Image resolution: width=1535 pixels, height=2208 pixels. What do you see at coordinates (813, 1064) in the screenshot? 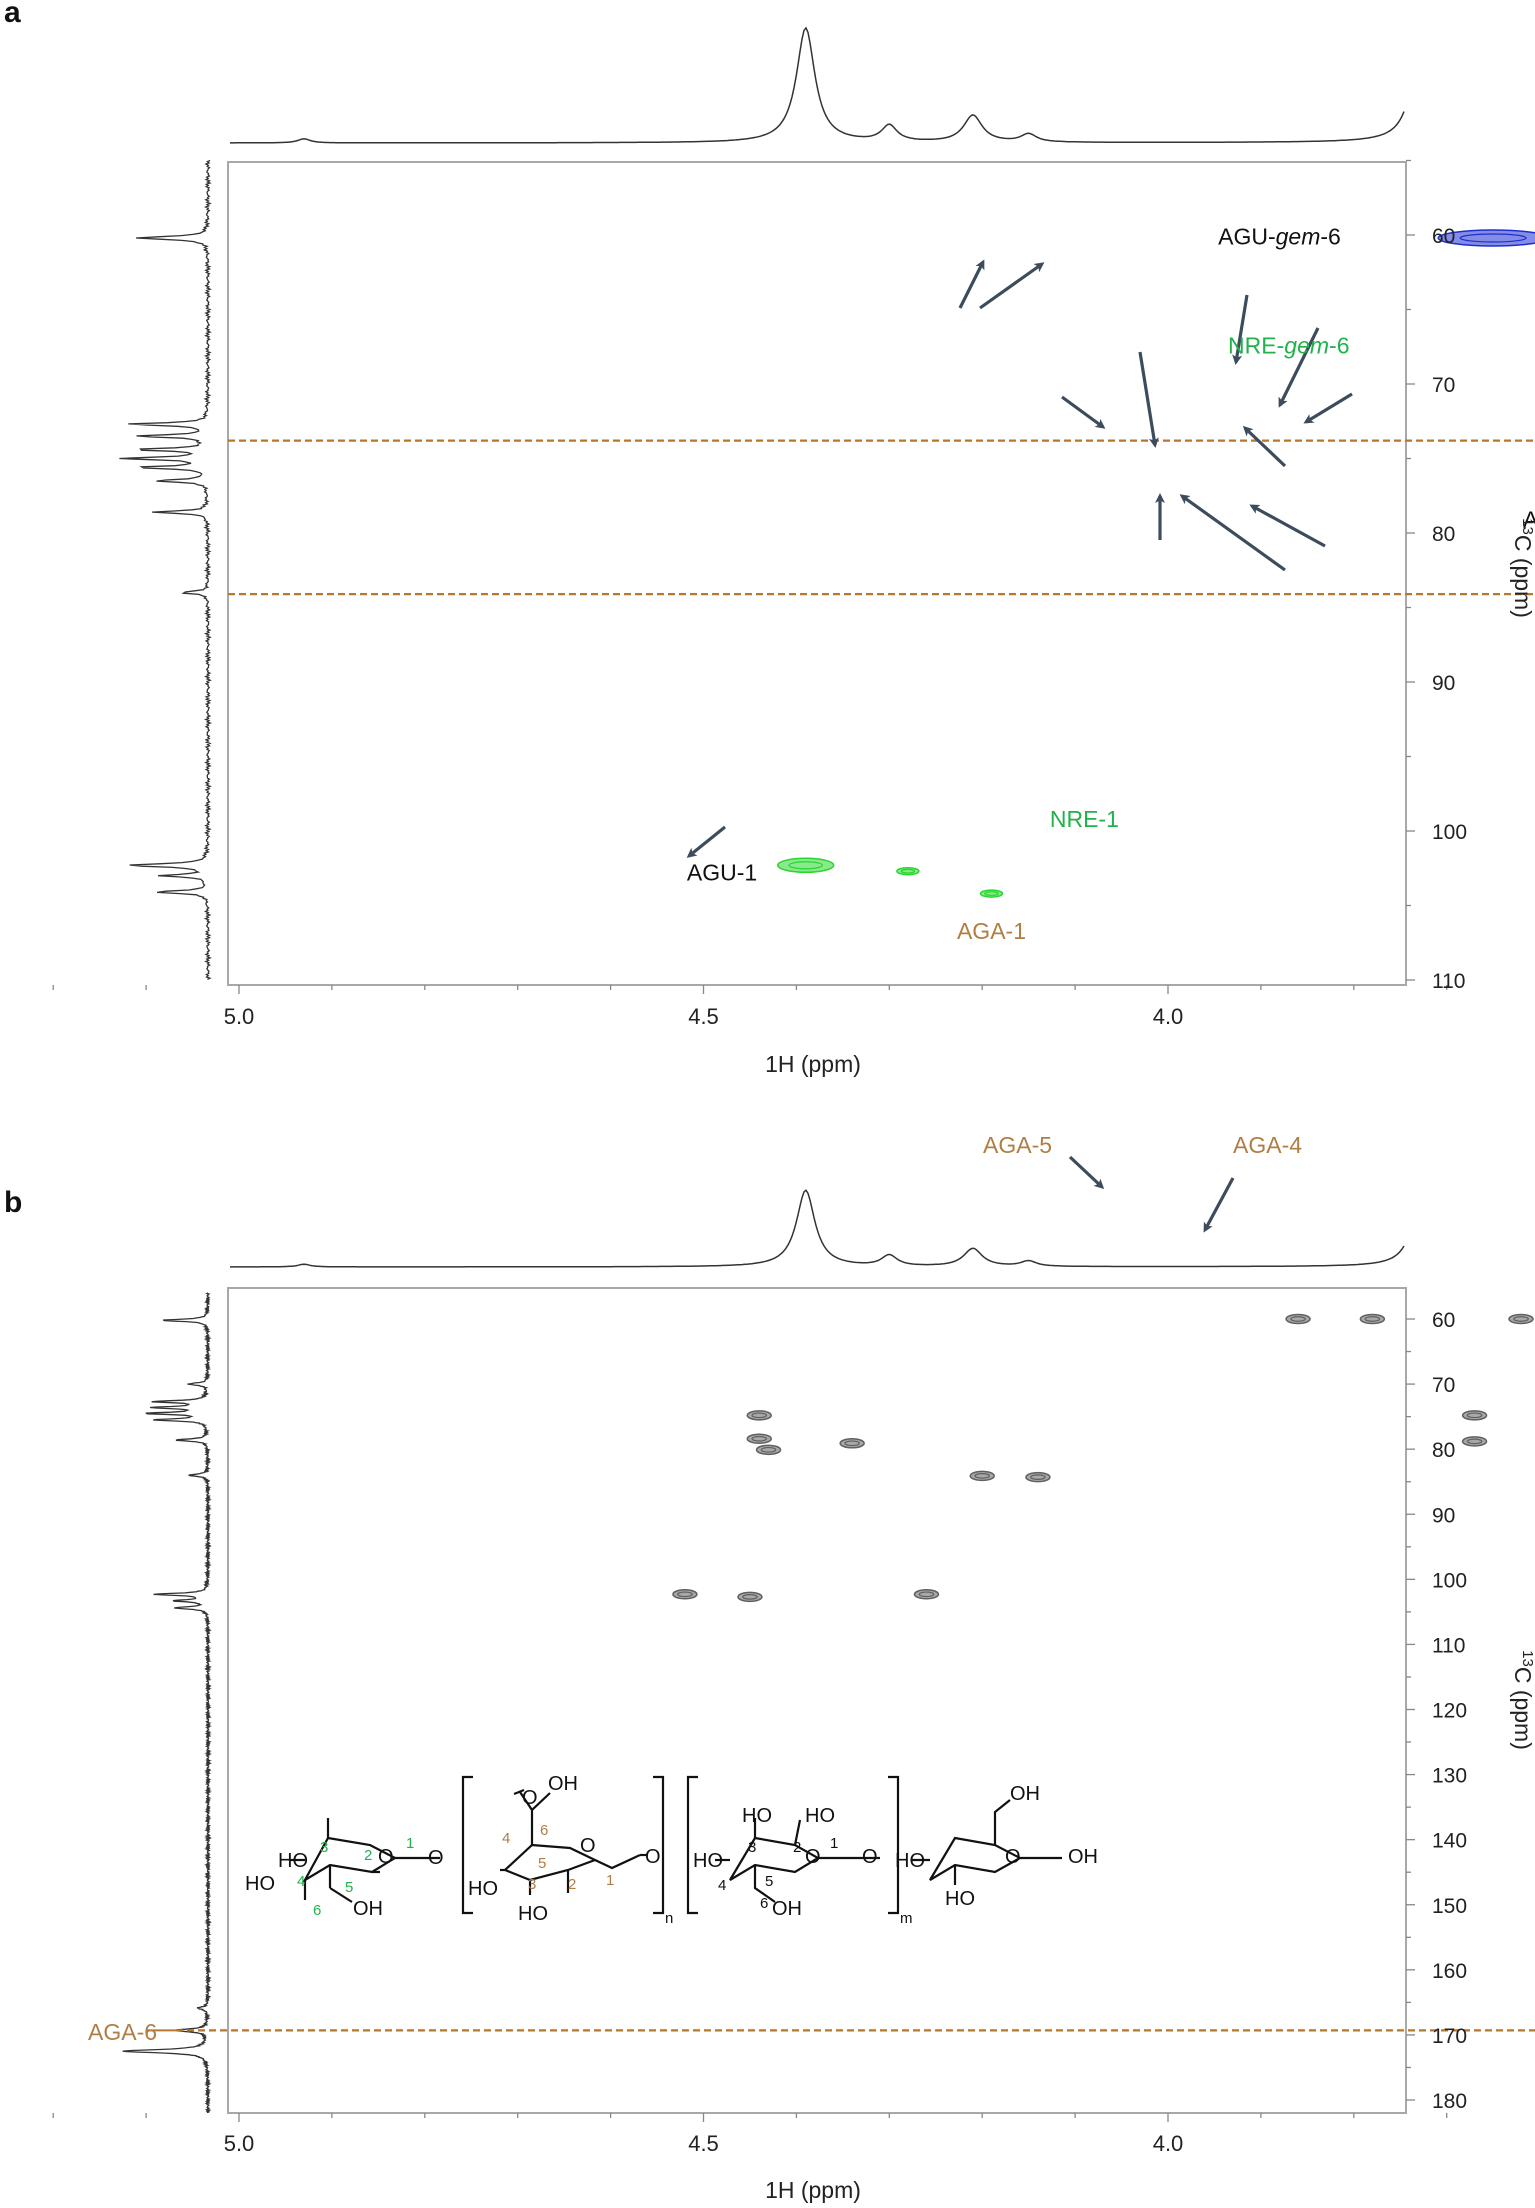
I see `x-axis-label-a: 1H (ppm)` at bounding box center [813, 1064].